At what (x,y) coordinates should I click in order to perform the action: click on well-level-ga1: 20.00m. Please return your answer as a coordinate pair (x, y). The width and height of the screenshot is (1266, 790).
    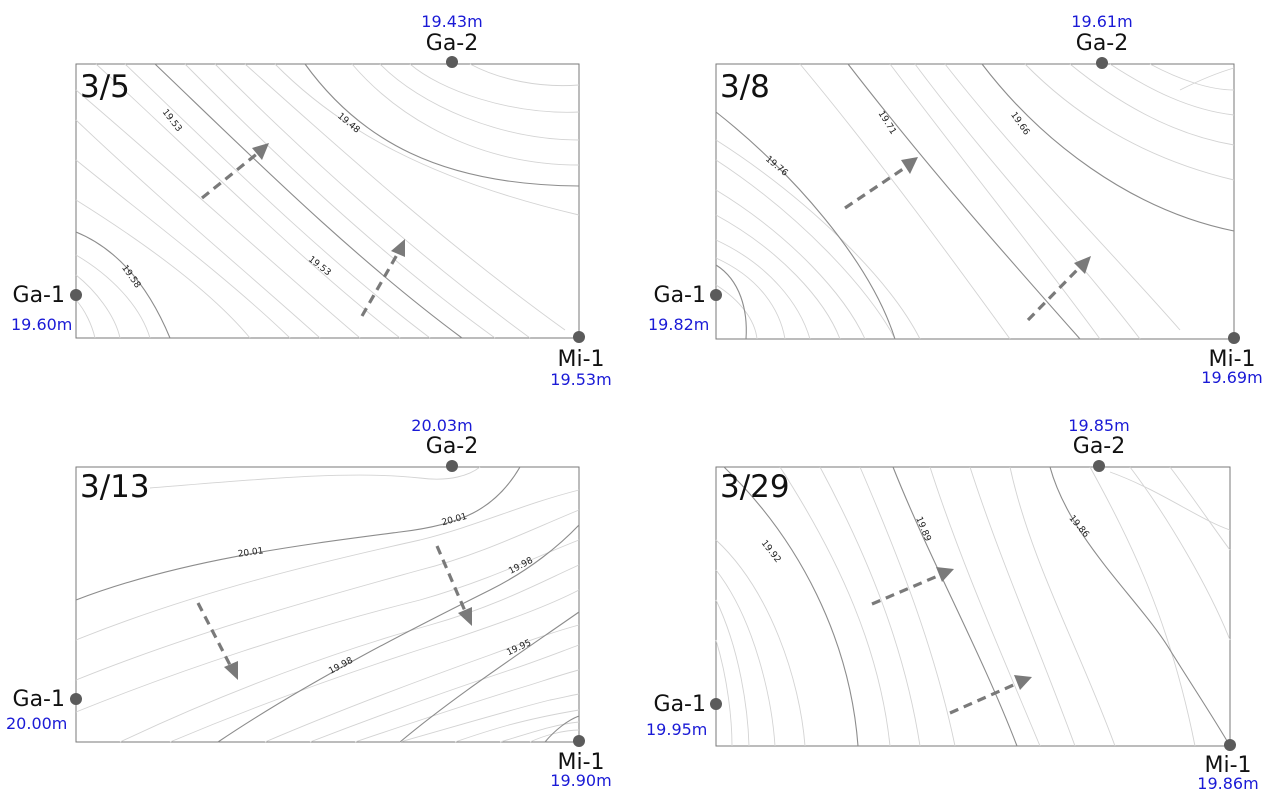
    Looking at the image, I should click on (36, 723).